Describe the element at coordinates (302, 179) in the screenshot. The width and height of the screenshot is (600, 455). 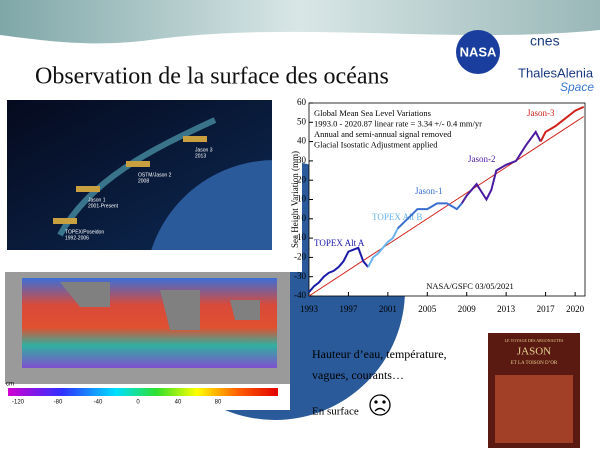
I see `y-tick-label: 20` at that location.